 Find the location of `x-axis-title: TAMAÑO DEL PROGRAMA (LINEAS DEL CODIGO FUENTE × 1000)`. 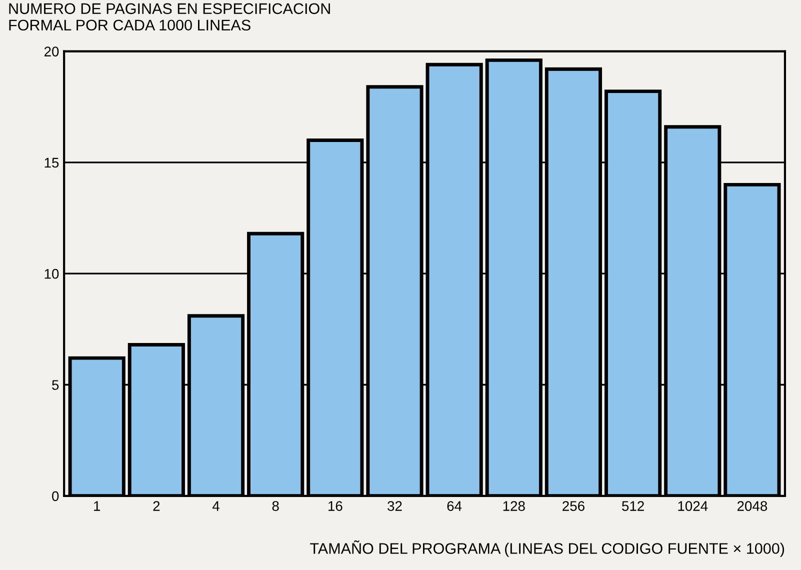

x-axis-title: TAMAÑO DEL PROGRAMA (LINEAS DEL CODIGO FUENTE × 1000) is located at coordinates (547, 548).